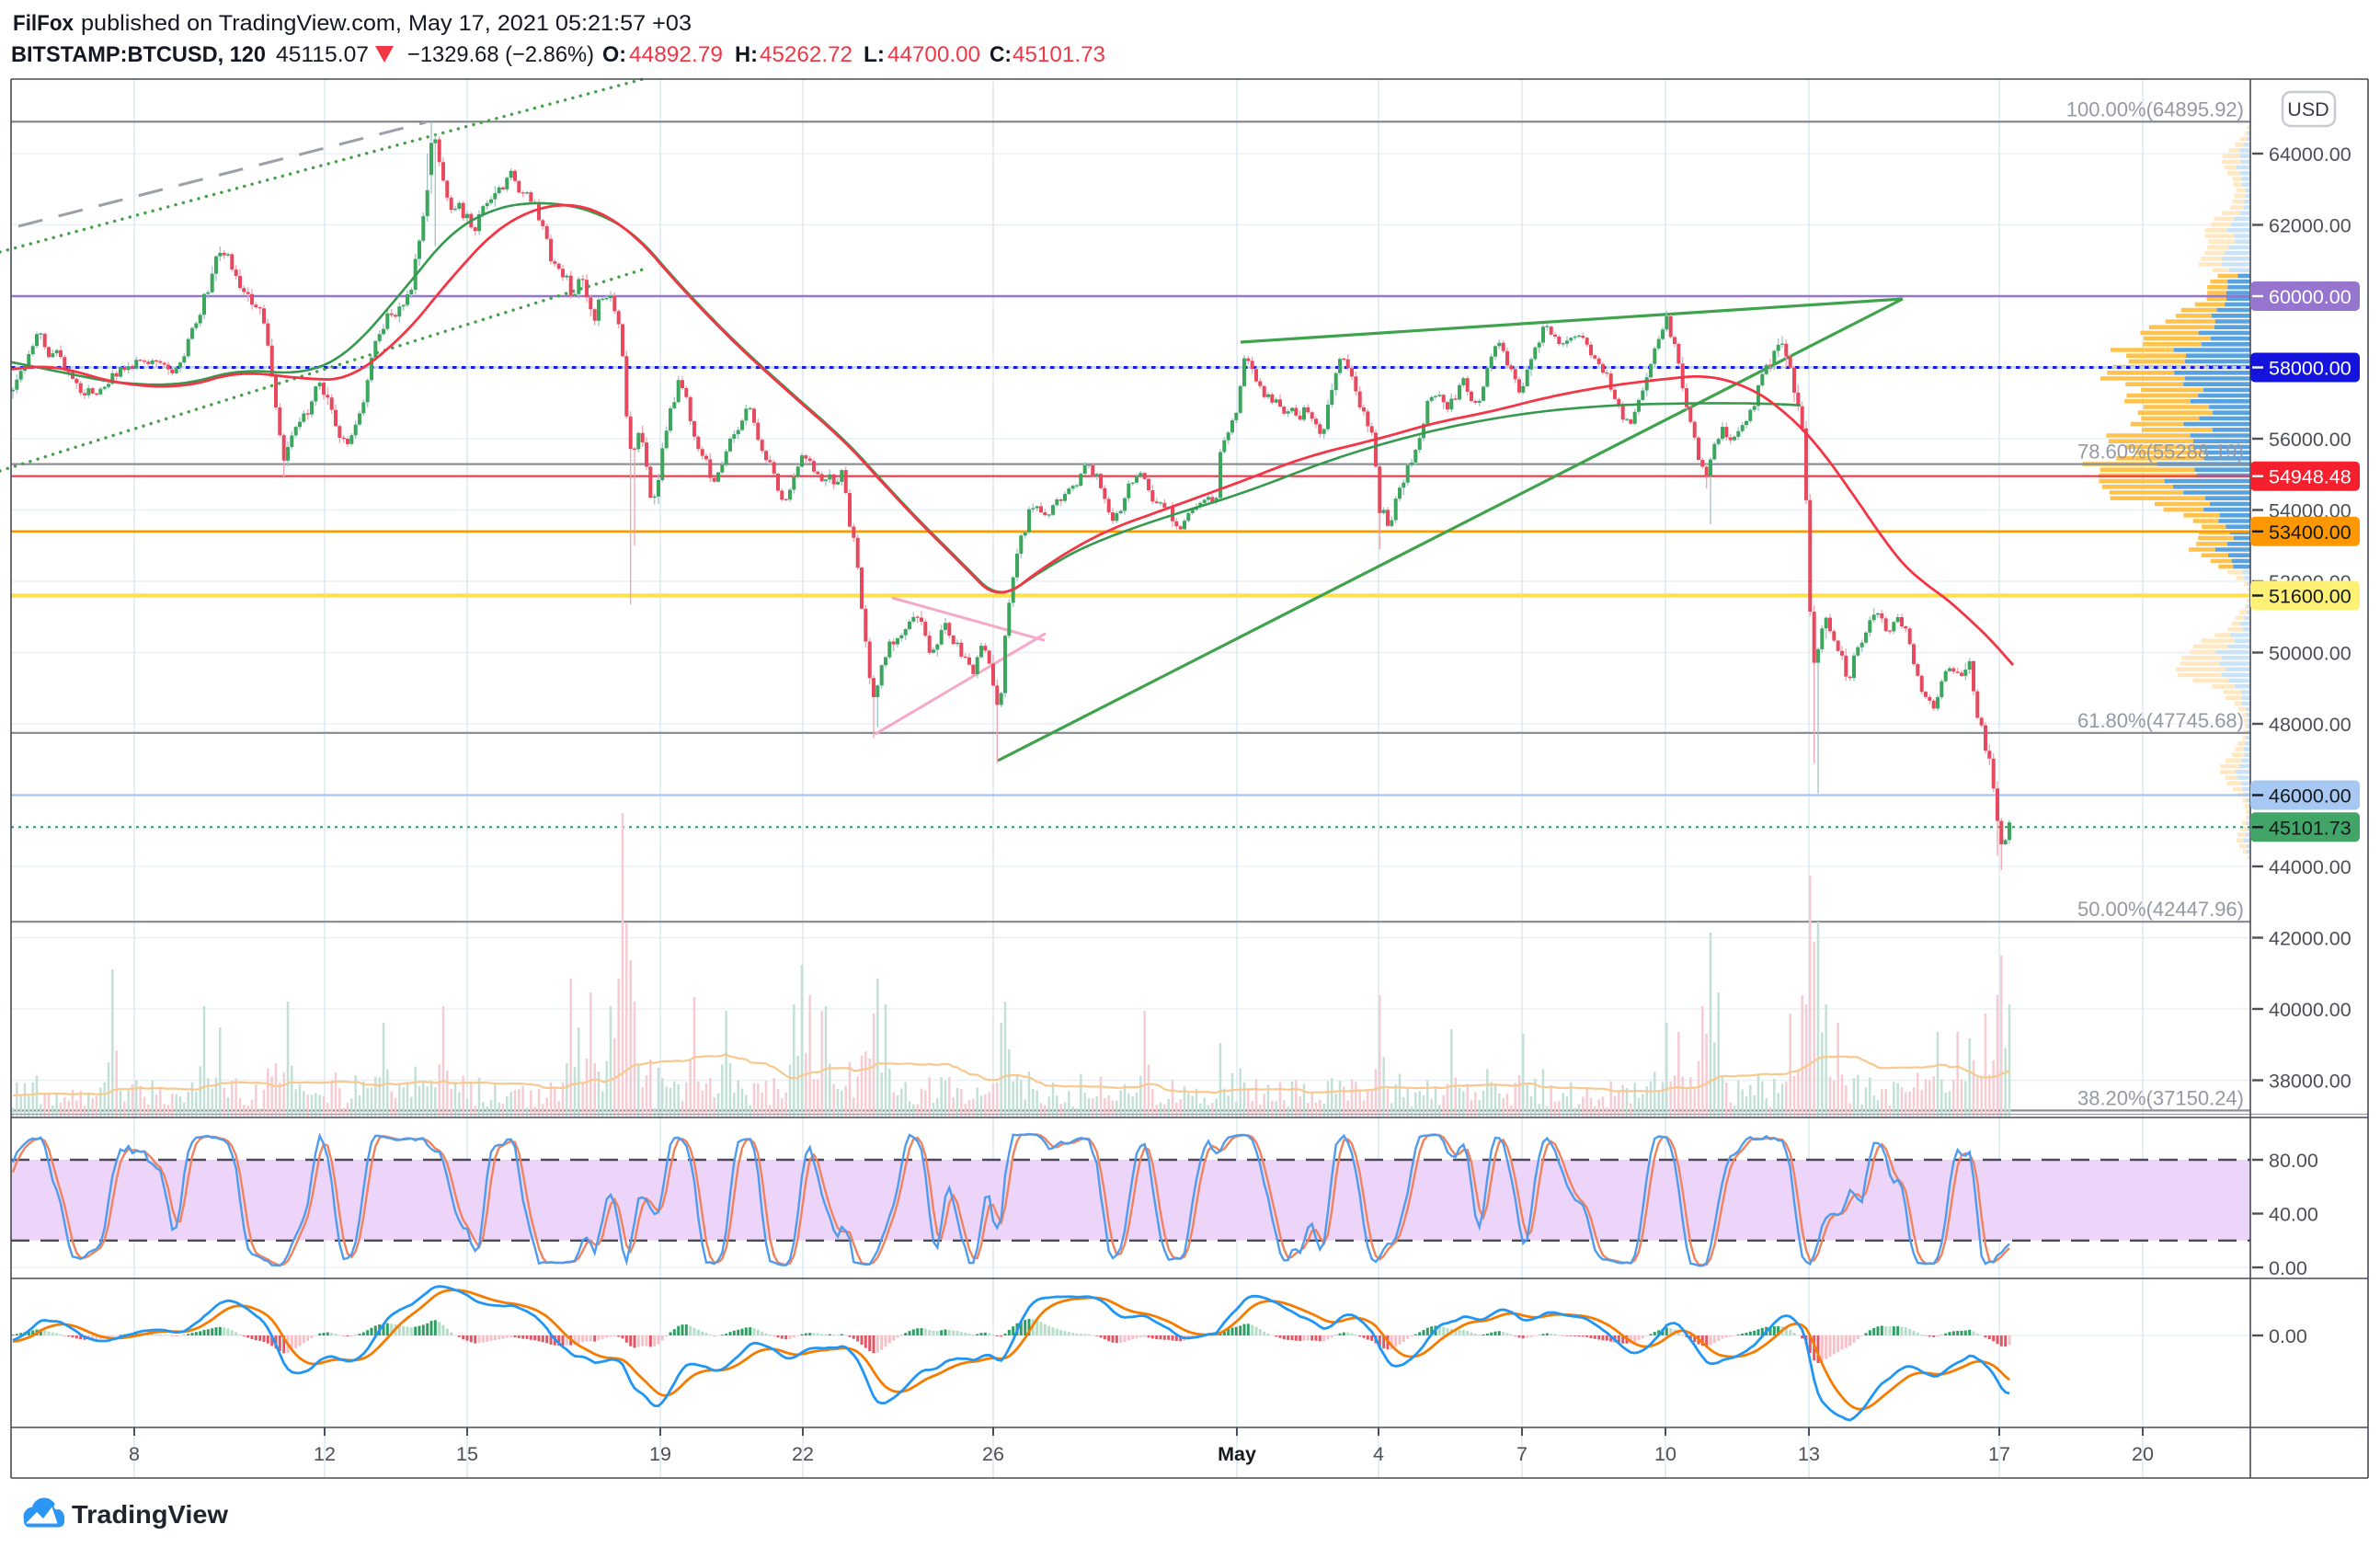 Image resolution: width=2380 pixels, height=1547 pixels. I want to click on svg-text: BITSTAMP:BTCUSD, 120, so click(138, 54).